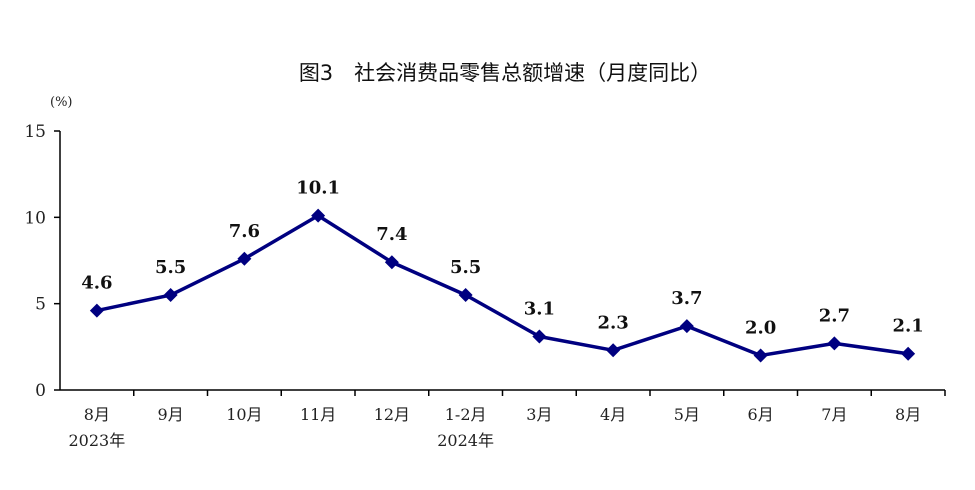  Describe the element at coordinates (907, 326) in the screenshot. I see `data-label: 2.1` at that location.